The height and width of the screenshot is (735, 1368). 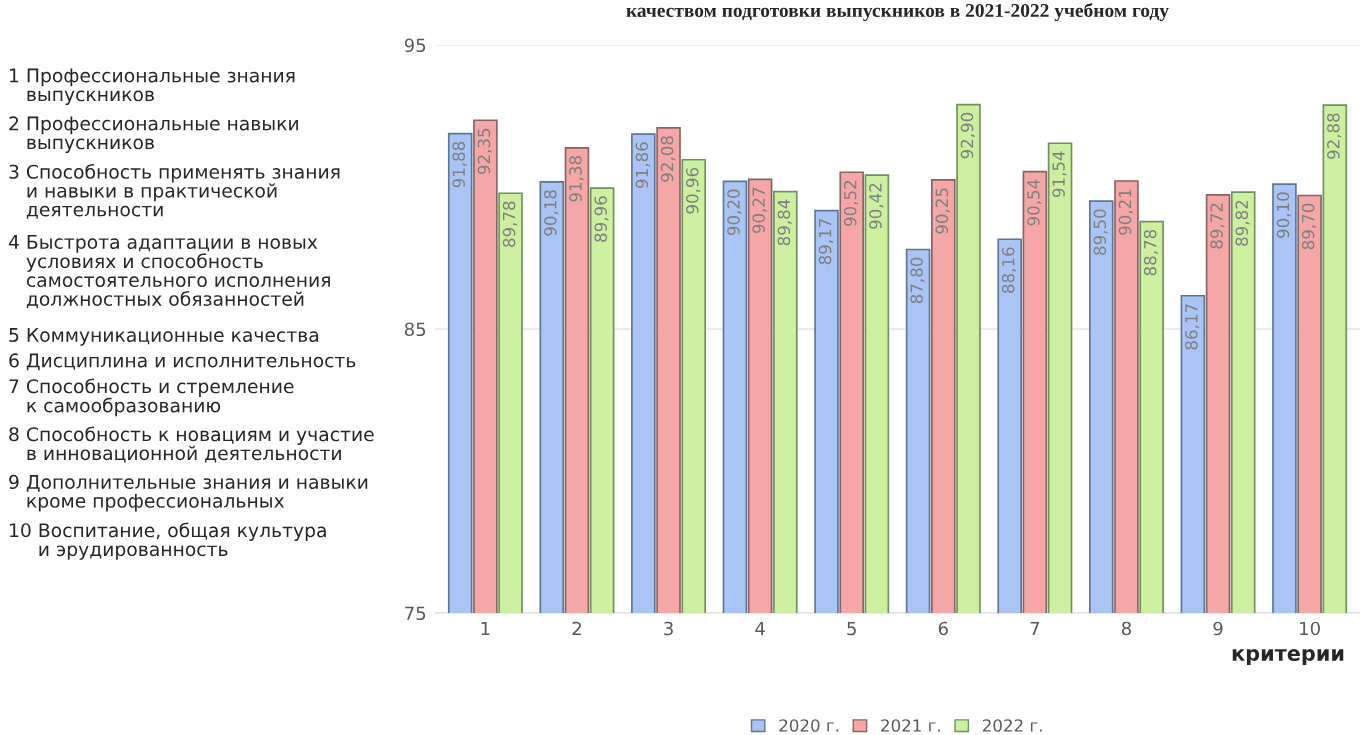 I want to click on y-tick-label: 95, so click(x=415, y=45).